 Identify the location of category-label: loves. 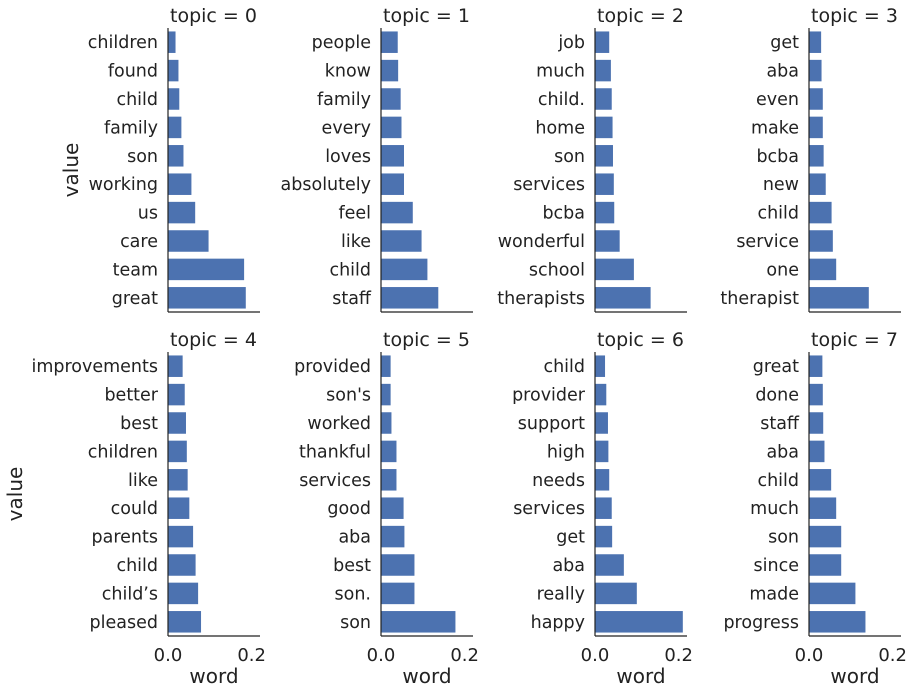
(348, 157).